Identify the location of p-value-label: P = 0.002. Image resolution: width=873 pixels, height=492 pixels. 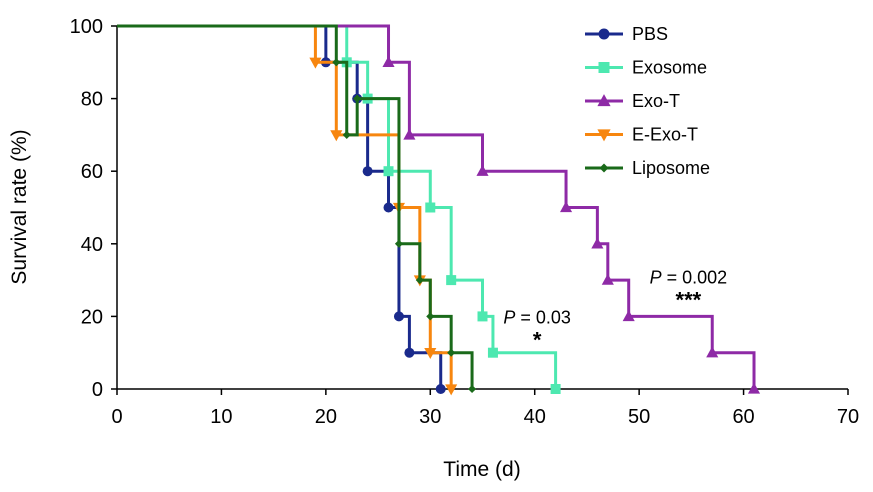
(689, 278).